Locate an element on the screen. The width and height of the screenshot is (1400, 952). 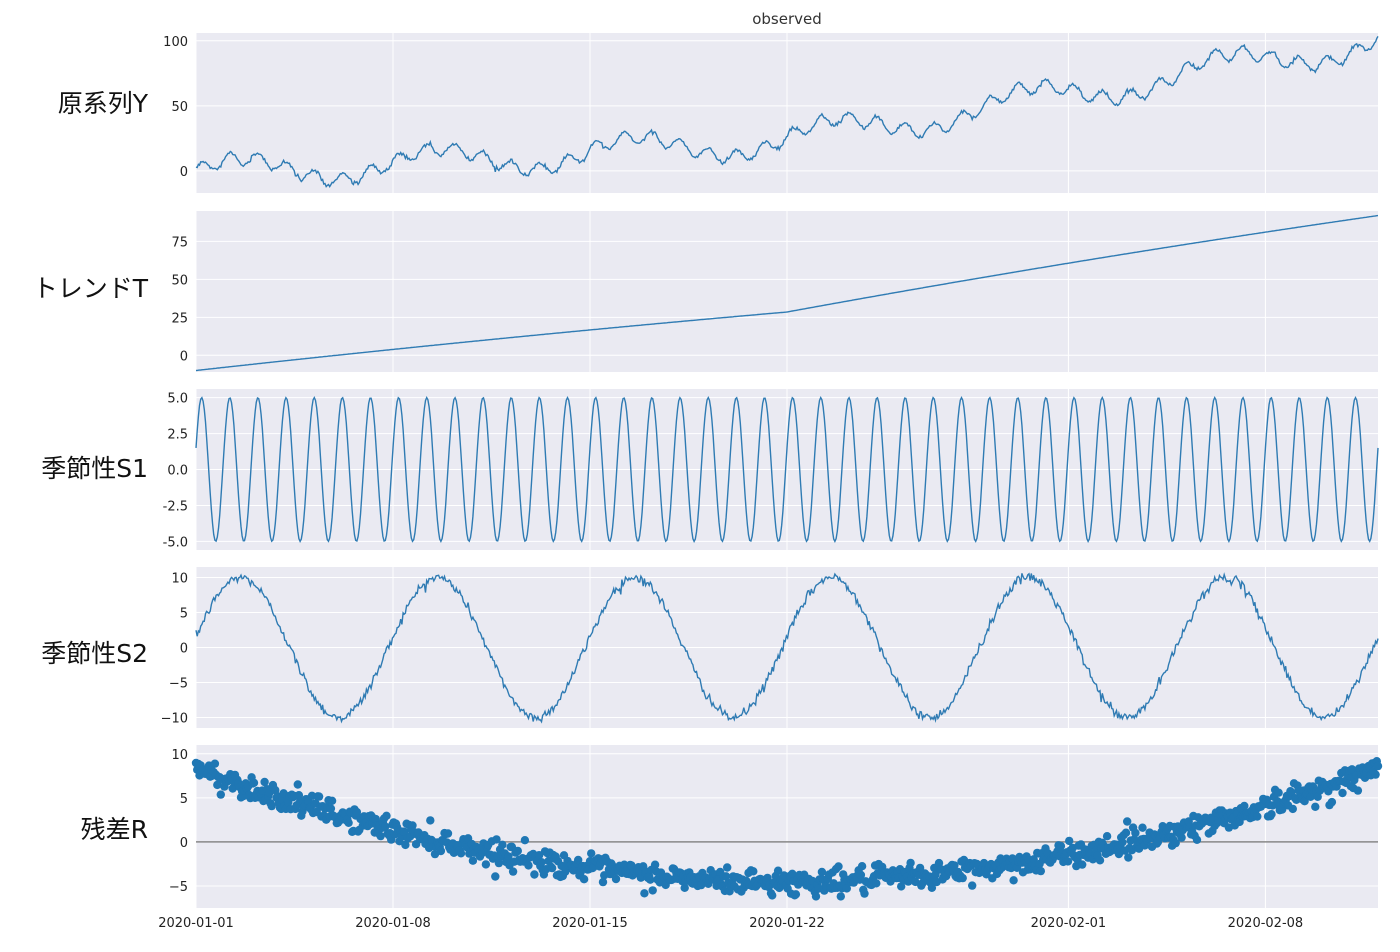
panel-trend: 0 25 50 75 is located at coordinates (775, 291).